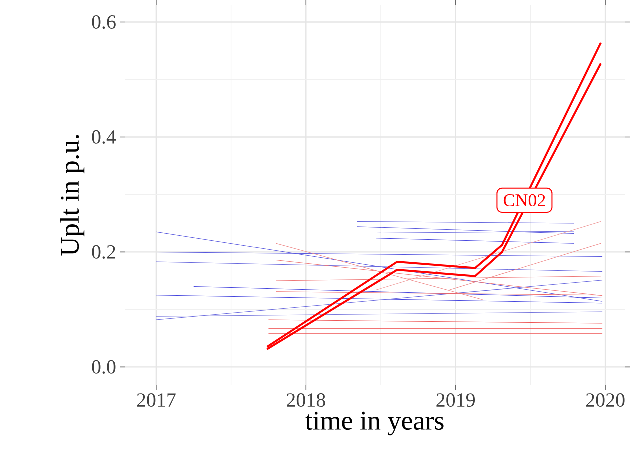 This screenshot has height=475, width=644. What do you see at coordinates (375, 424) in the screenshot?
I see `x-axis-title: time in years` at bounding box center [375, 424].